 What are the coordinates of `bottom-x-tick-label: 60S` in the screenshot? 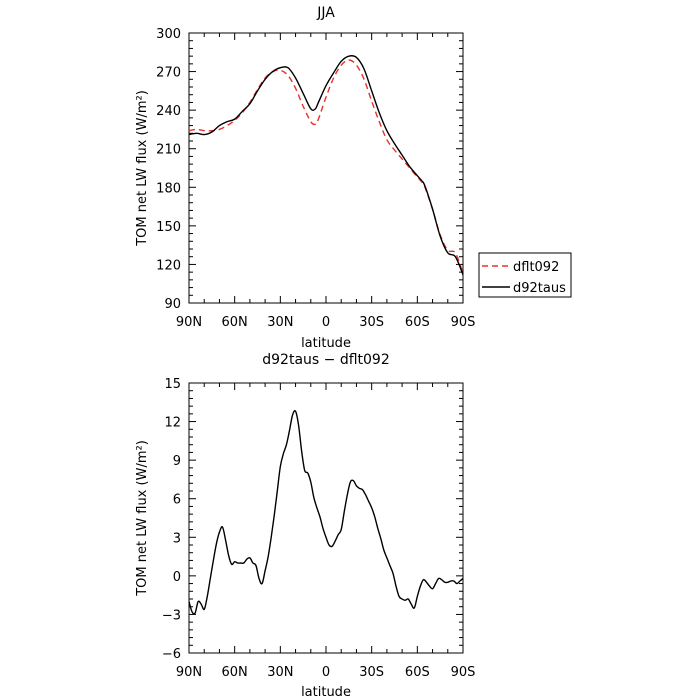 It's located at (417, 672).